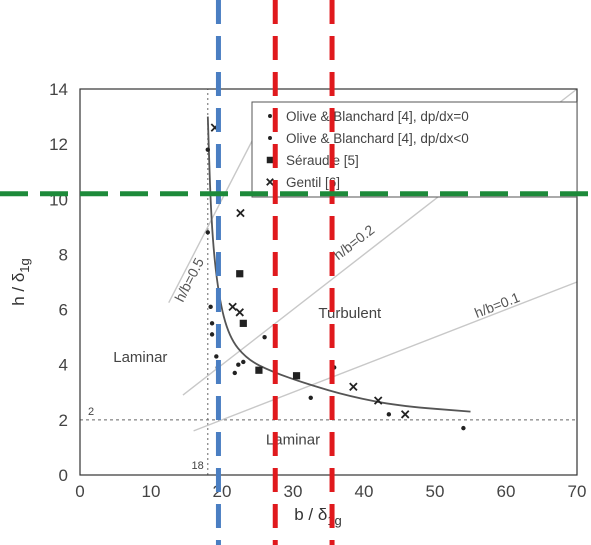 The image size is (591, 545). Describe the element at coordinates (497, 305) in the screenshot. I see `ratio-label-2: h/b=0.1` at that location.